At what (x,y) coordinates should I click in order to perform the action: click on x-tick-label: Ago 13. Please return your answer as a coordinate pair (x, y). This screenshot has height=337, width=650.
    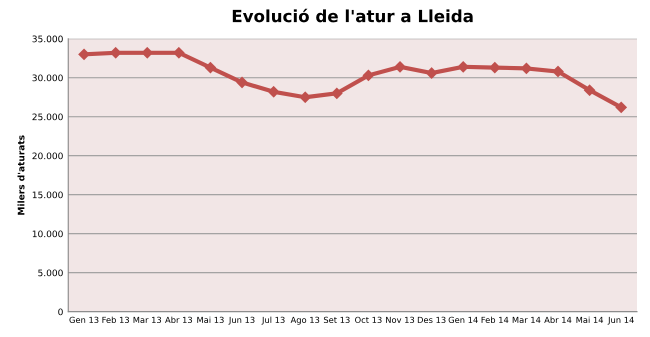
    Looking at the image, I should click on (305, 320).